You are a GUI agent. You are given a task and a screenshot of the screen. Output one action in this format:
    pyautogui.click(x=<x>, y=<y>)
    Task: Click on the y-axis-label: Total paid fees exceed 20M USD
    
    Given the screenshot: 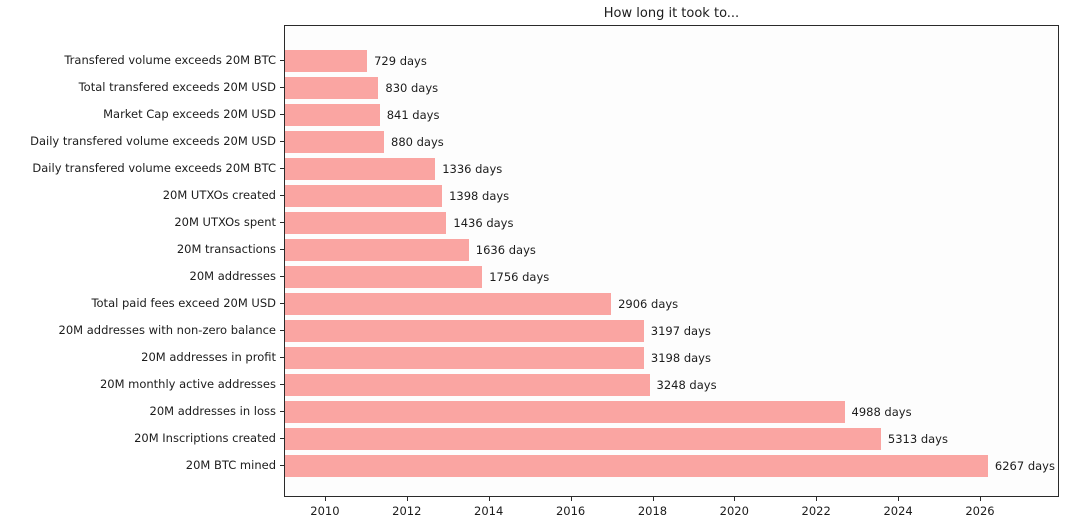 What is the action you would take?
    pyautogui.click(x=183, y=303)
    